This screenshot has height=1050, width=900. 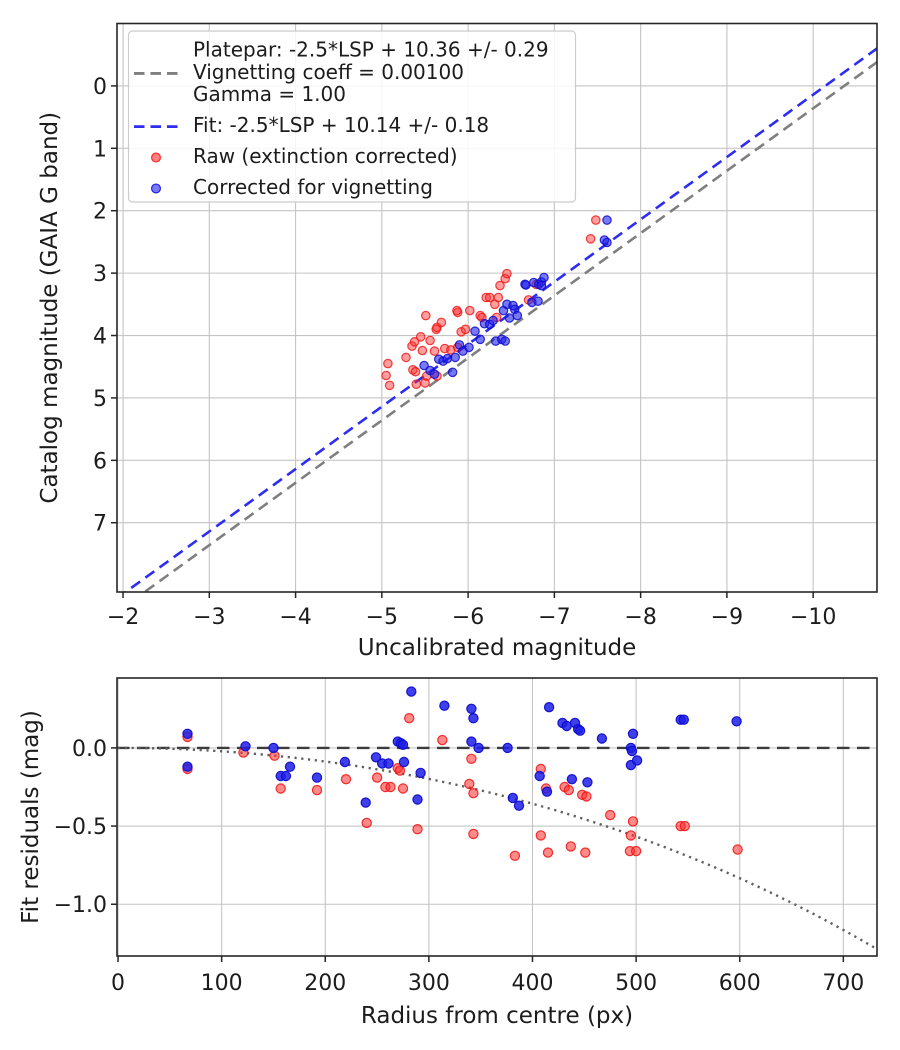 I want to click on x-tick-label: −8, so click(x=640, y=617).